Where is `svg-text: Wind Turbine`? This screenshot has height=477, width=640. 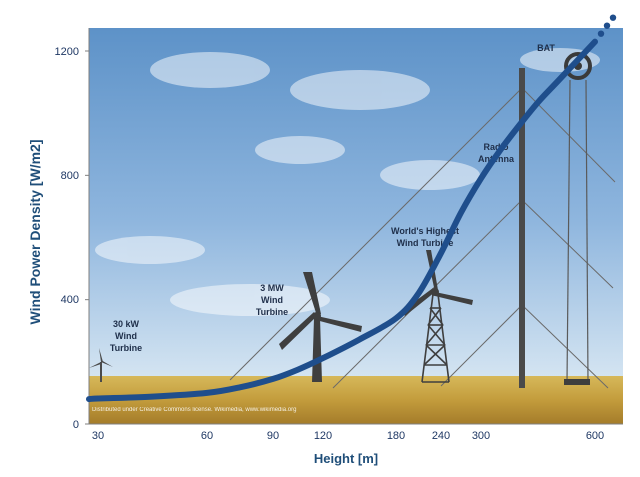 svg-text: Wind Turbine is located at coordinates (425, 243).